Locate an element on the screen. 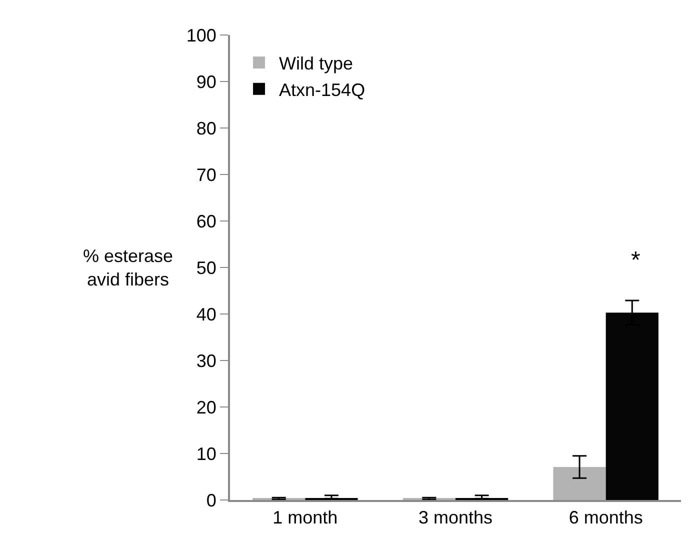  y-tick-label: 60 is located at coordinates (206, 221).